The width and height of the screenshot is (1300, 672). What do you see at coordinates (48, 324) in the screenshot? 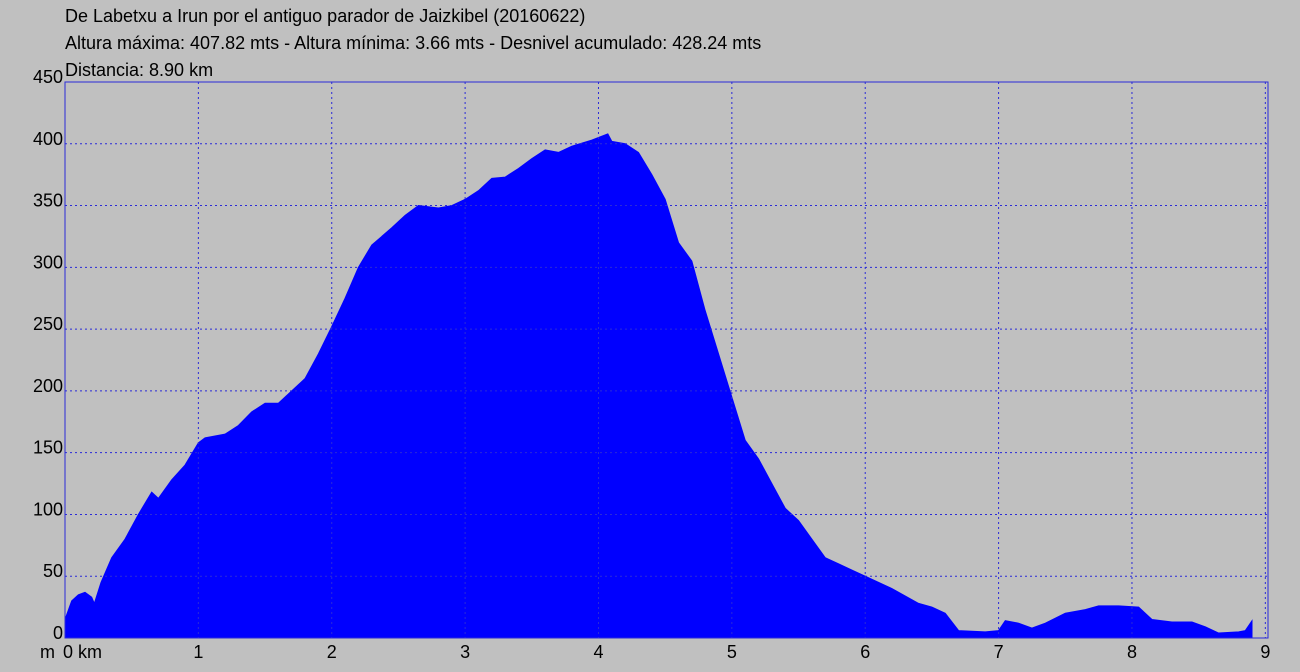
I see `y-tick-label: 250` at bounding box center [48, 324].